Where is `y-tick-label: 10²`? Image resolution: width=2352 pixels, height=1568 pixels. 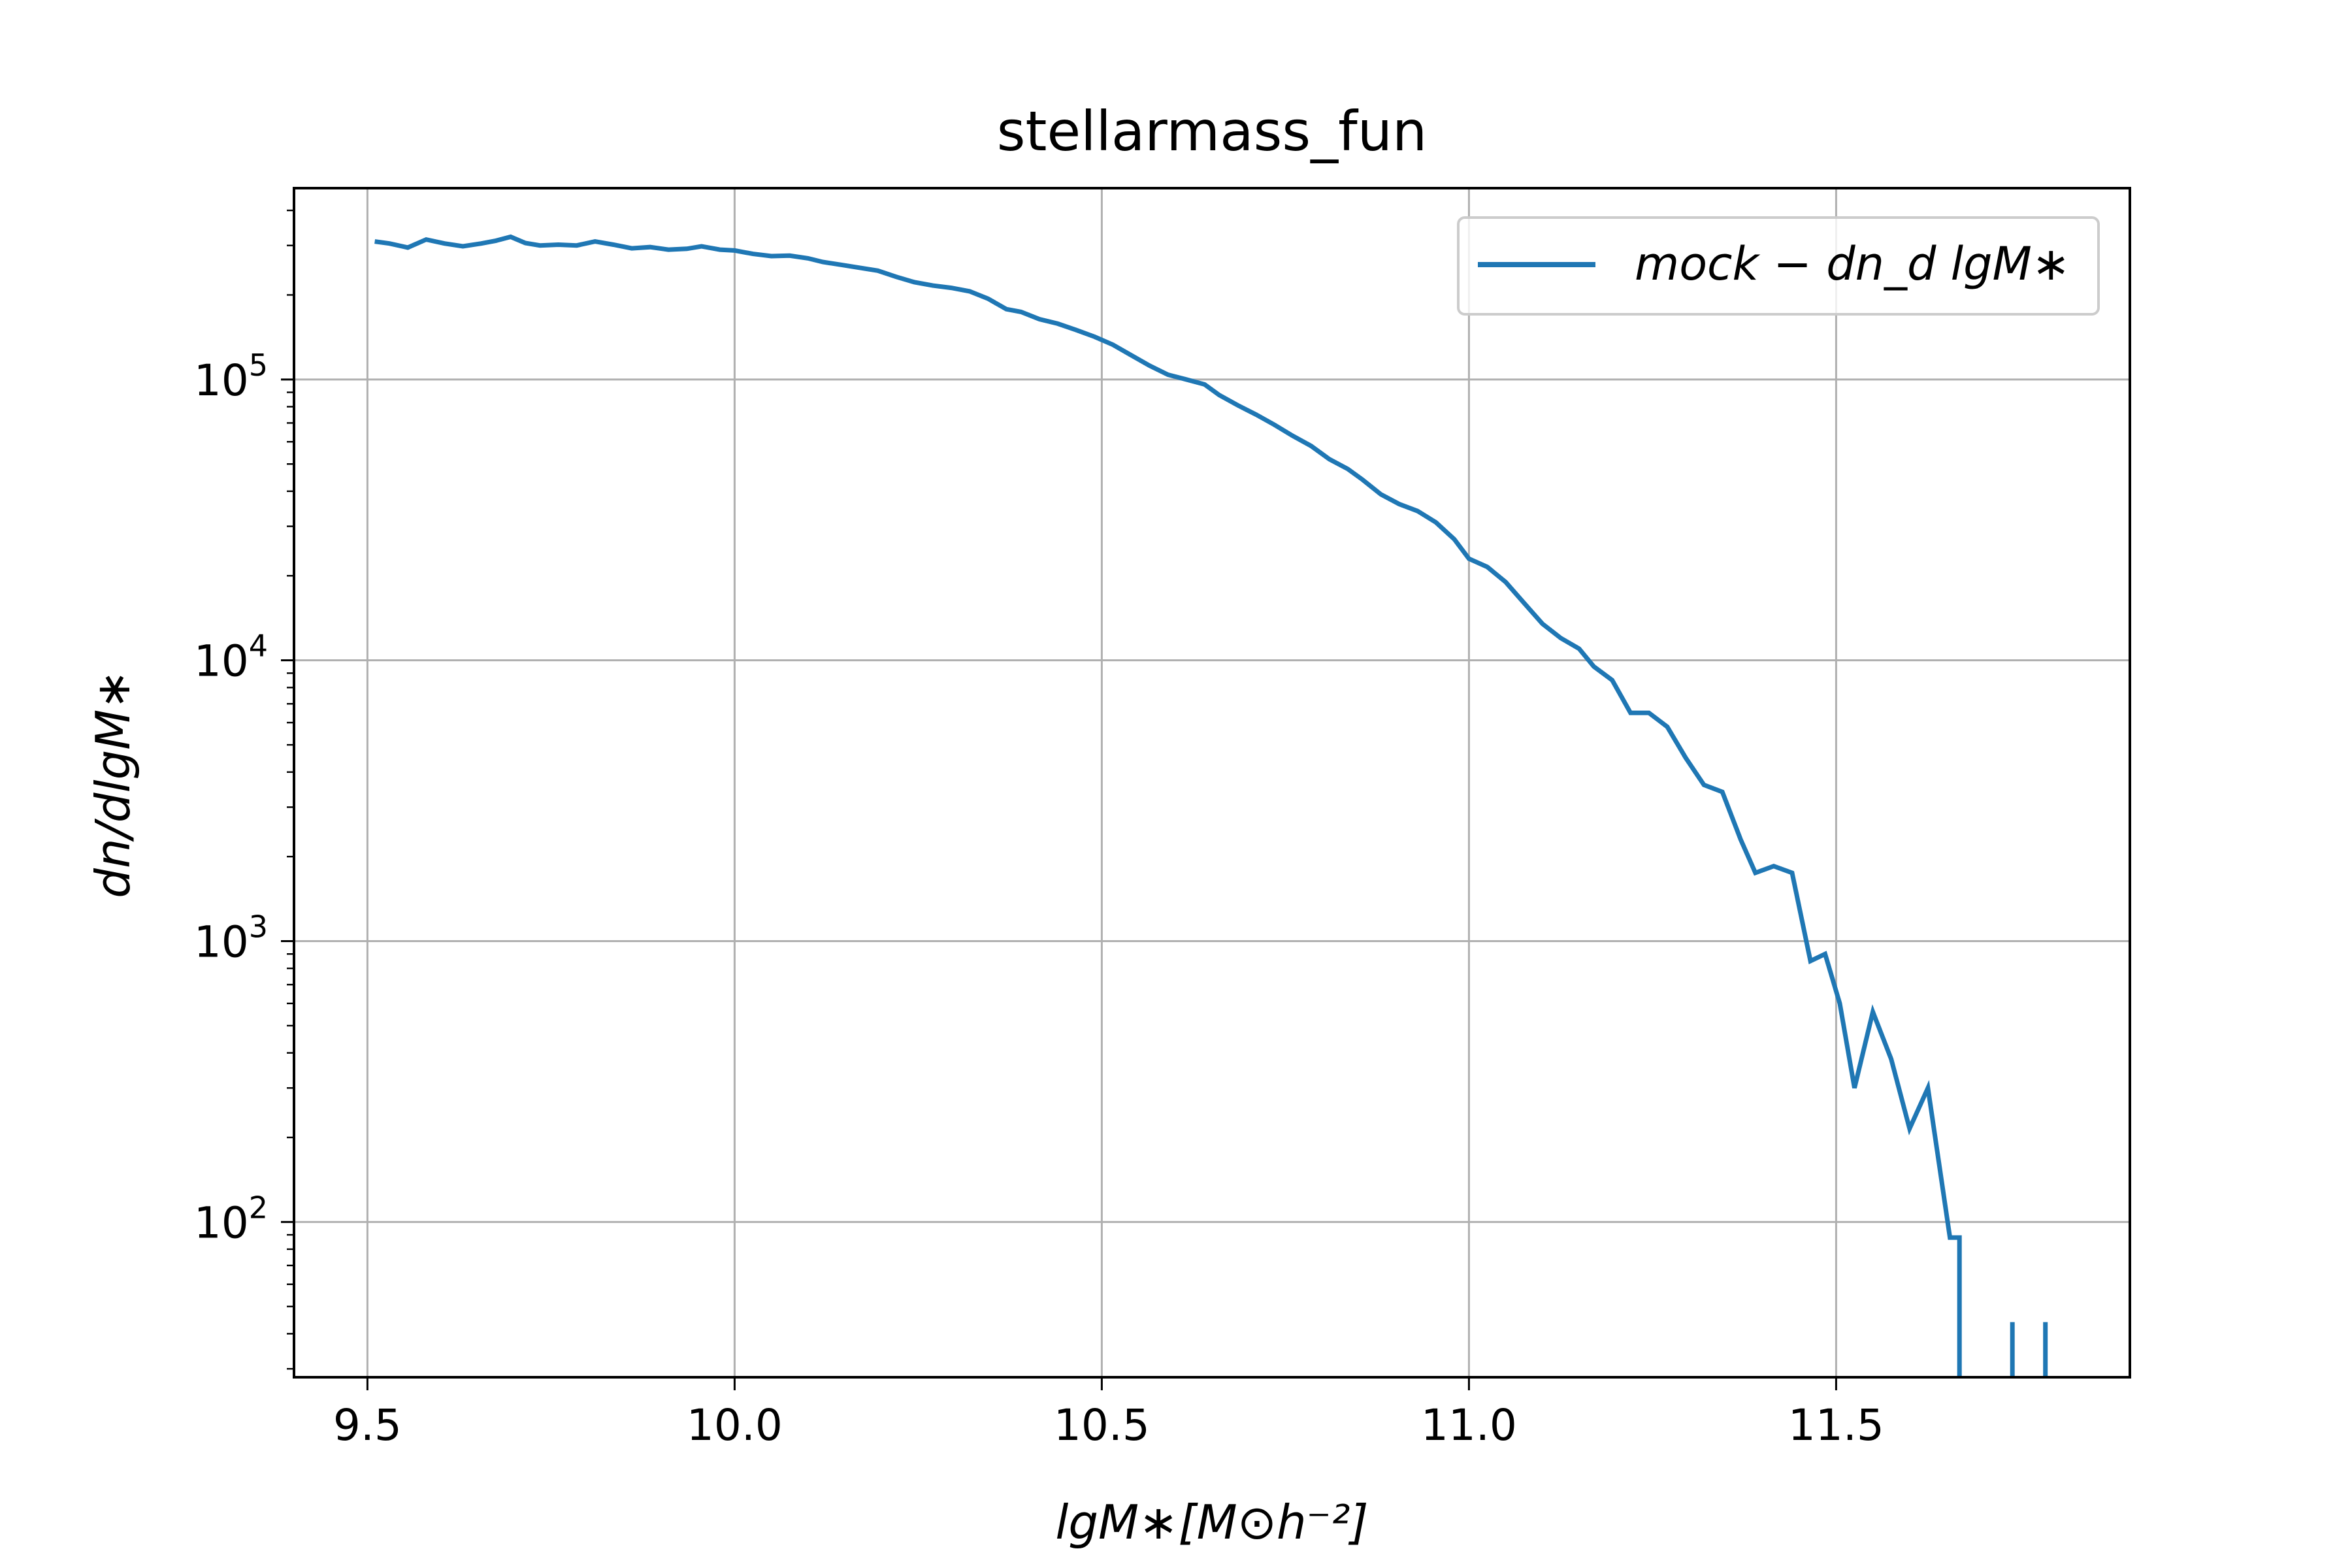 y-tick-label: 10² is located at coordinates (231, 1219).